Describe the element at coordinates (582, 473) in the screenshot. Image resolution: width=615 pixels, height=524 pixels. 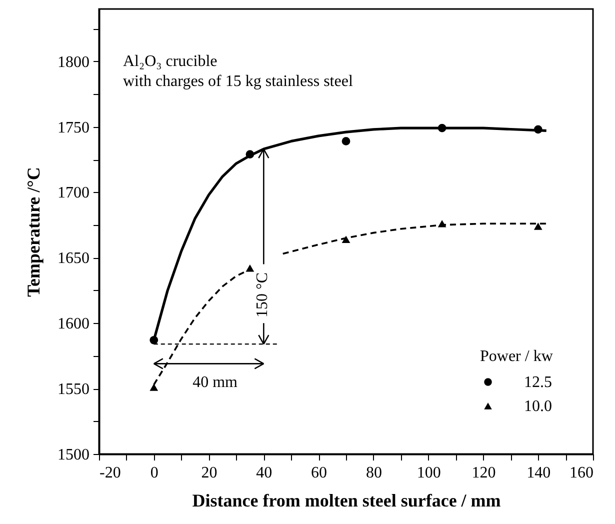
I see `x-tick-label: 160` at that location.